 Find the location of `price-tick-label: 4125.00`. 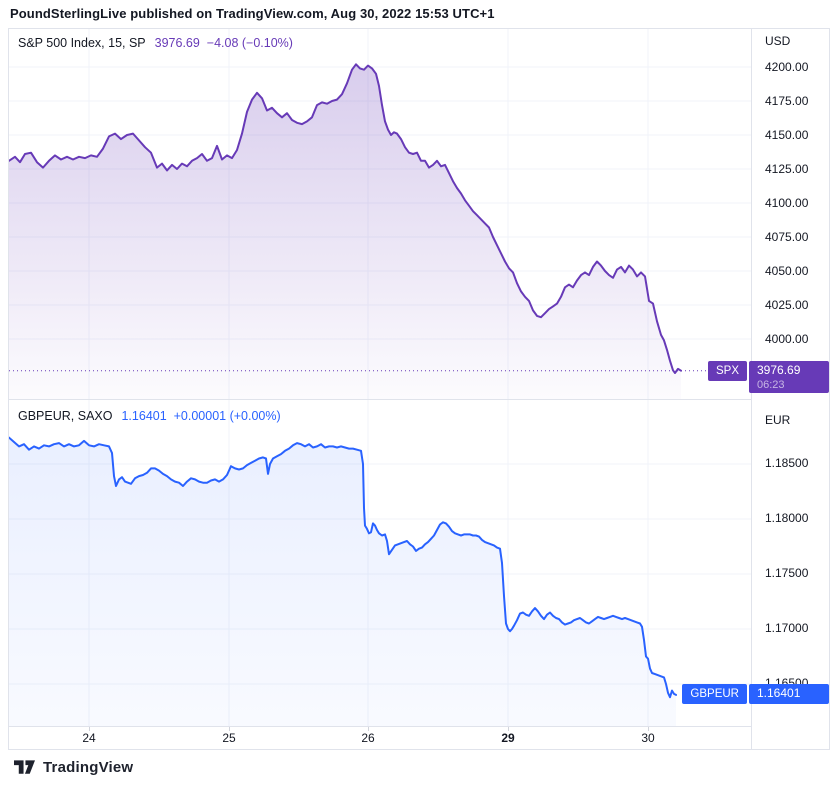

price-tick-label: 4125.00 is located at coordinates (787, 169).